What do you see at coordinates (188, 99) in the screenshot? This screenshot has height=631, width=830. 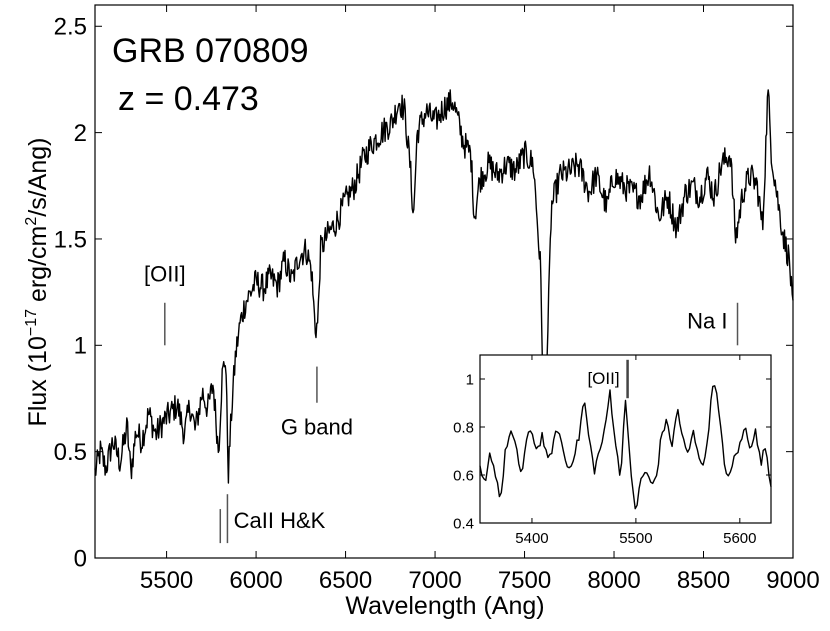 I see `chart-subtitle: z = 0.473` at bounding box center [188, 99].